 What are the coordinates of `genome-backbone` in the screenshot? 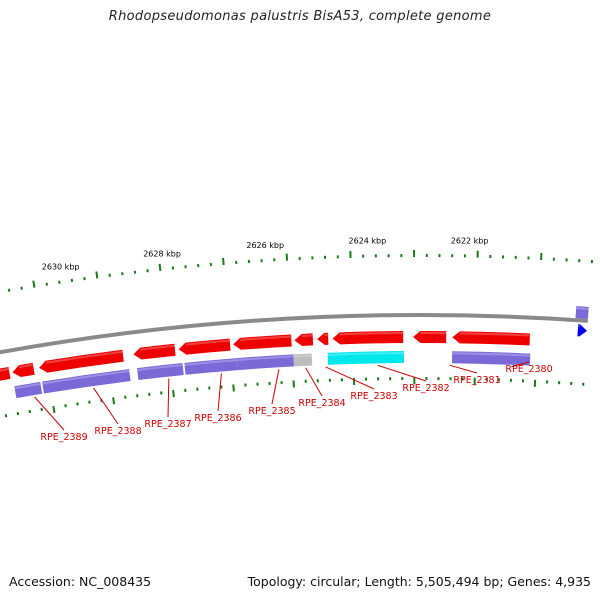 It's located at (294, 334).